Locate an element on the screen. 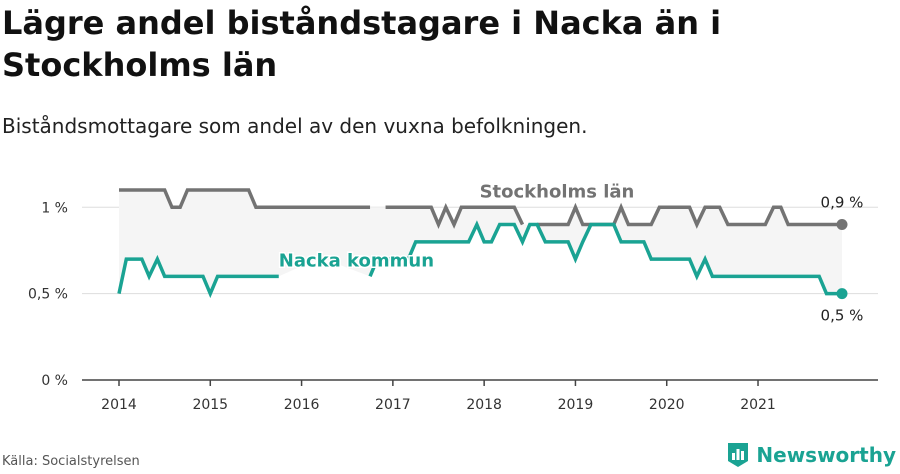 This screenshot has height=474, width=900. x-tick-label: 2021 is located at coordinates (758, 405).